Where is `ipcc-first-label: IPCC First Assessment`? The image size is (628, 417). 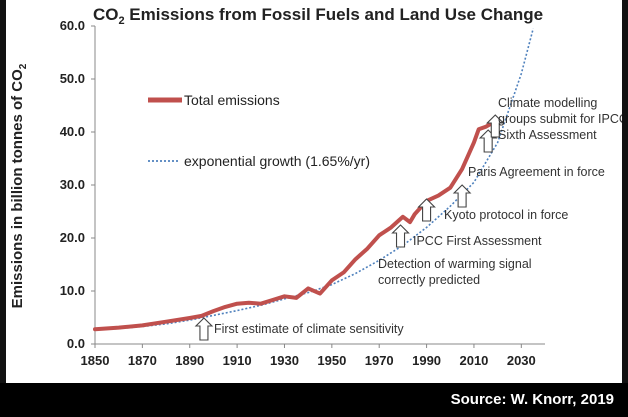 ipcc-first-label: IPCC First Assessment is located at coordinates (477, 241).